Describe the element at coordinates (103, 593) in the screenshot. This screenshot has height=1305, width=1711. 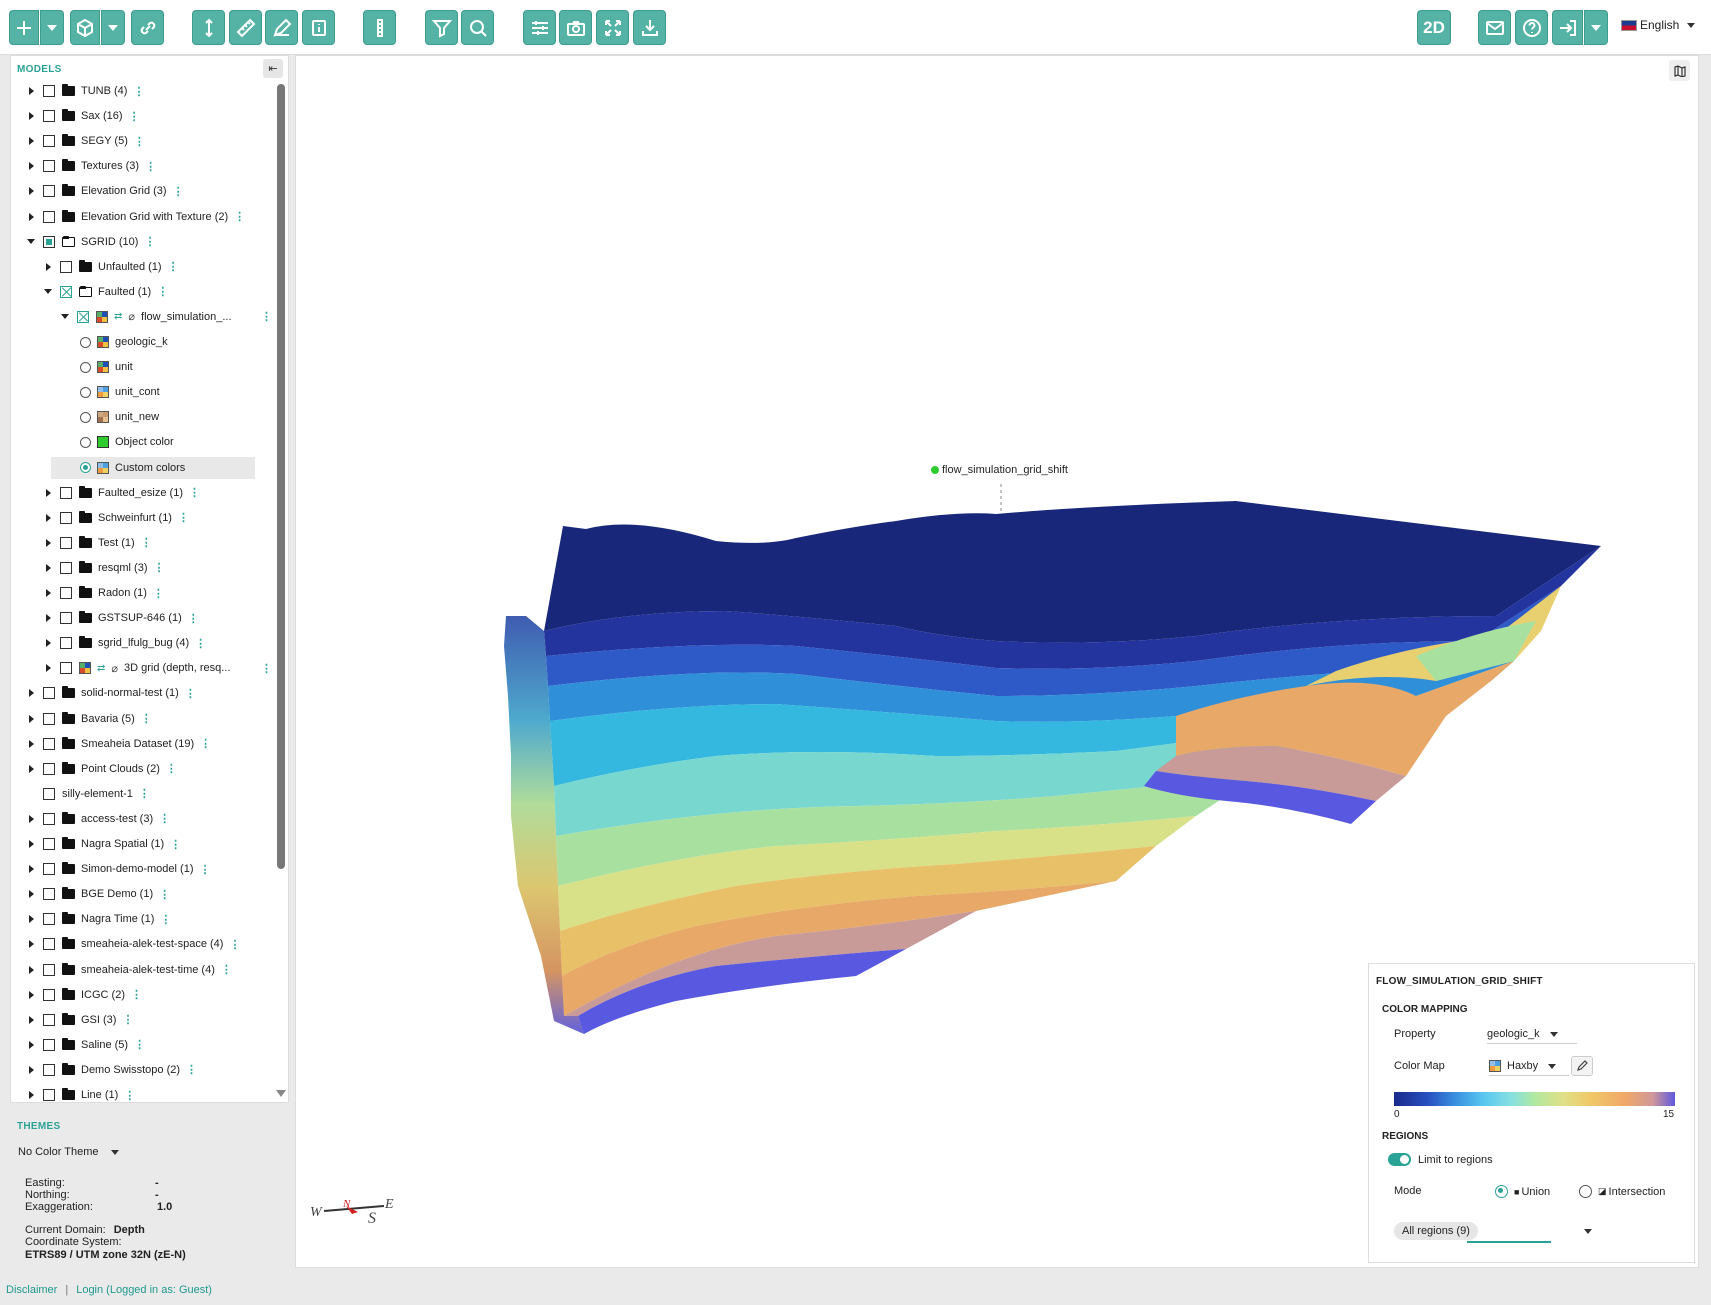
I see `tree-item: Radon (1) ⋮` at that location.